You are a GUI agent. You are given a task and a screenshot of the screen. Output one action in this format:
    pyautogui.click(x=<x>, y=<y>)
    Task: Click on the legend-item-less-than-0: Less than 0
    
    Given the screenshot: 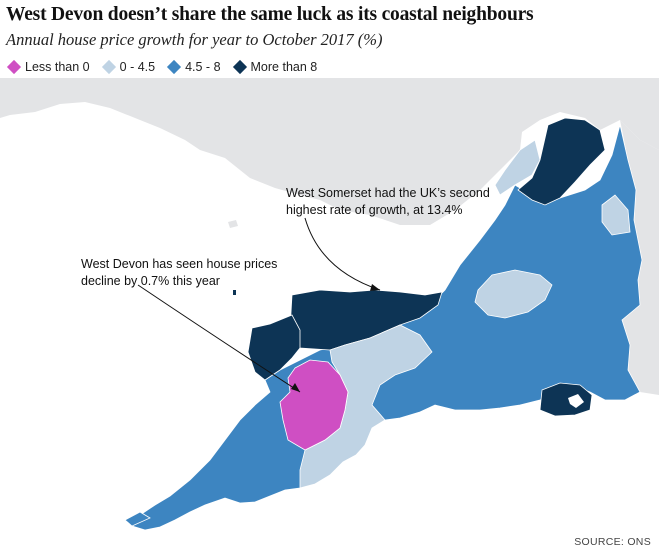 What is the action you would take?
    pyautogui.click(x=48, y=67)
    